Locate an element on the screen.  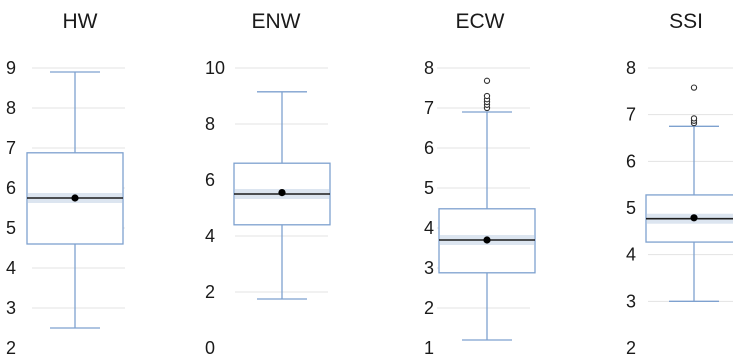
ecw-tick-label: 7 is located at coordinates (429, 108).